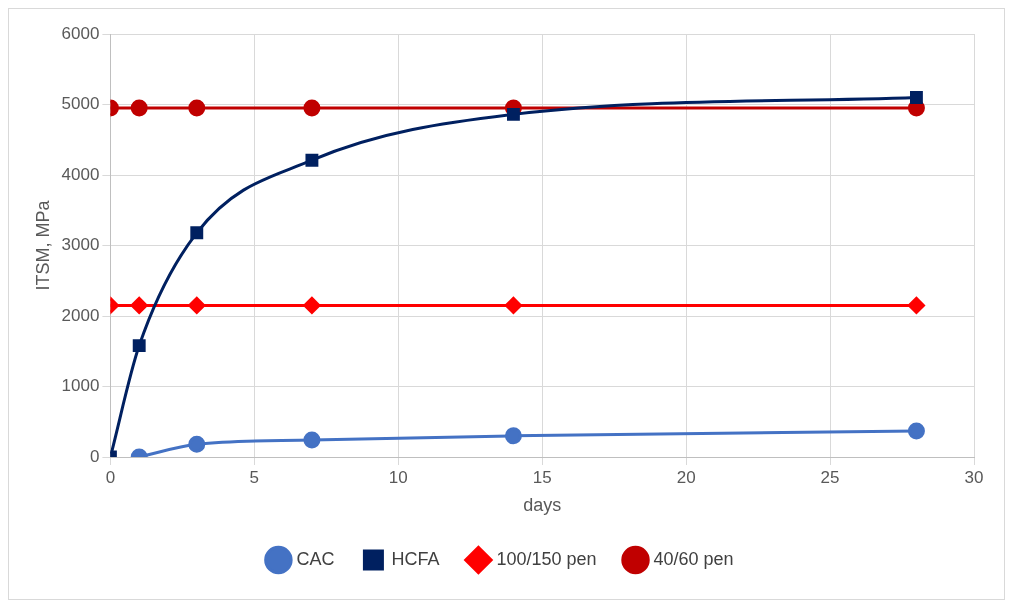 The width and height of the screenshot is (1015, 610). What do you see at coordinates (80, 386) in the screenshot?
I see `y-tick-label: 1000` at bounding box center [80, 386].